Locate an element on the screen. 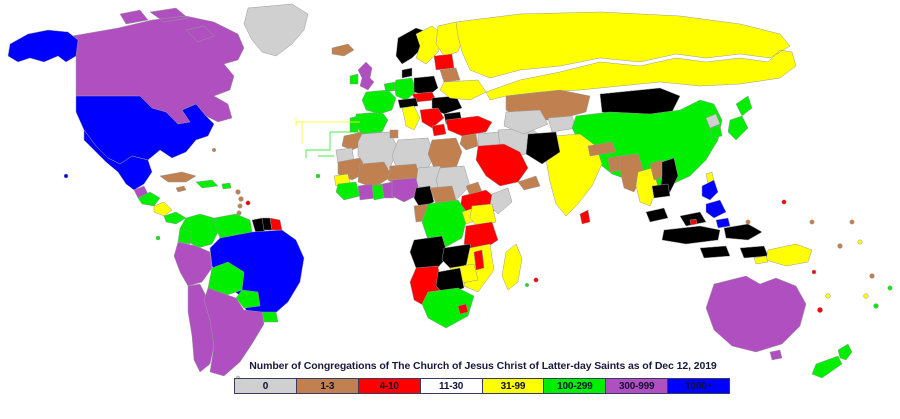 The image size is (900, 419). island-reunion is located at coordinates (527, 285).